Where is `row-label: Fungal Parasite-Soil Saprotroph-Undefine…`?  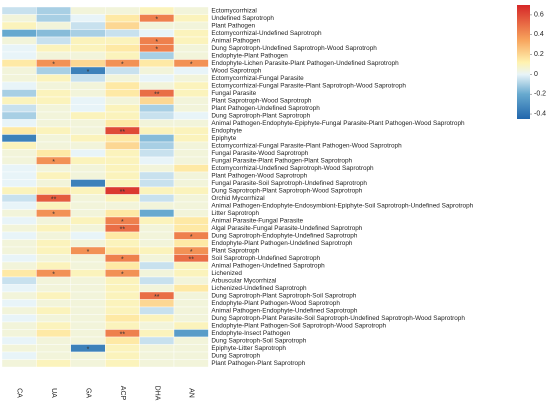
row-label: Fungal Parasite-Soil Saprotroph-Undefine… is located at coordinates (289, 183).